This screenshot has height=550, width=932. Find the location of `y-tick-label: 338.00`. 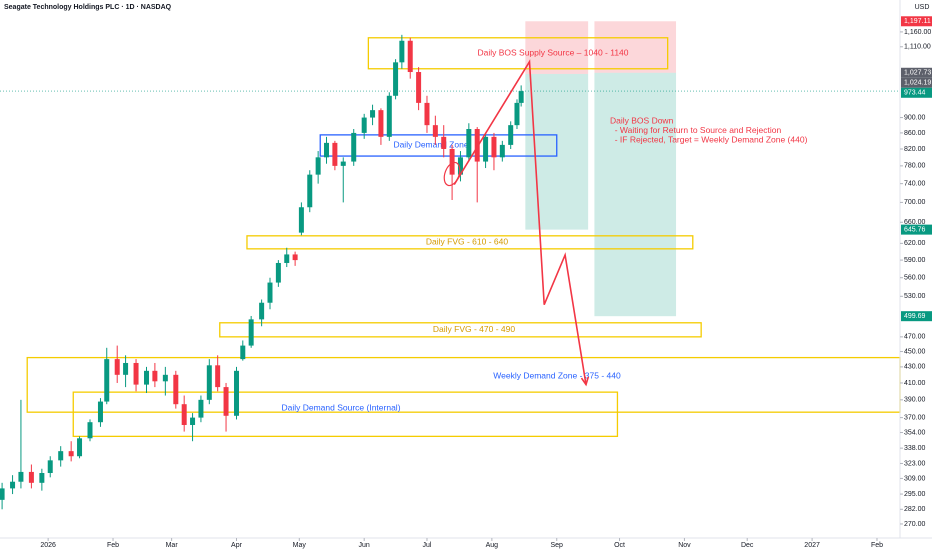

y-tick-label: 338.00 is located at coordinates (915, 448).